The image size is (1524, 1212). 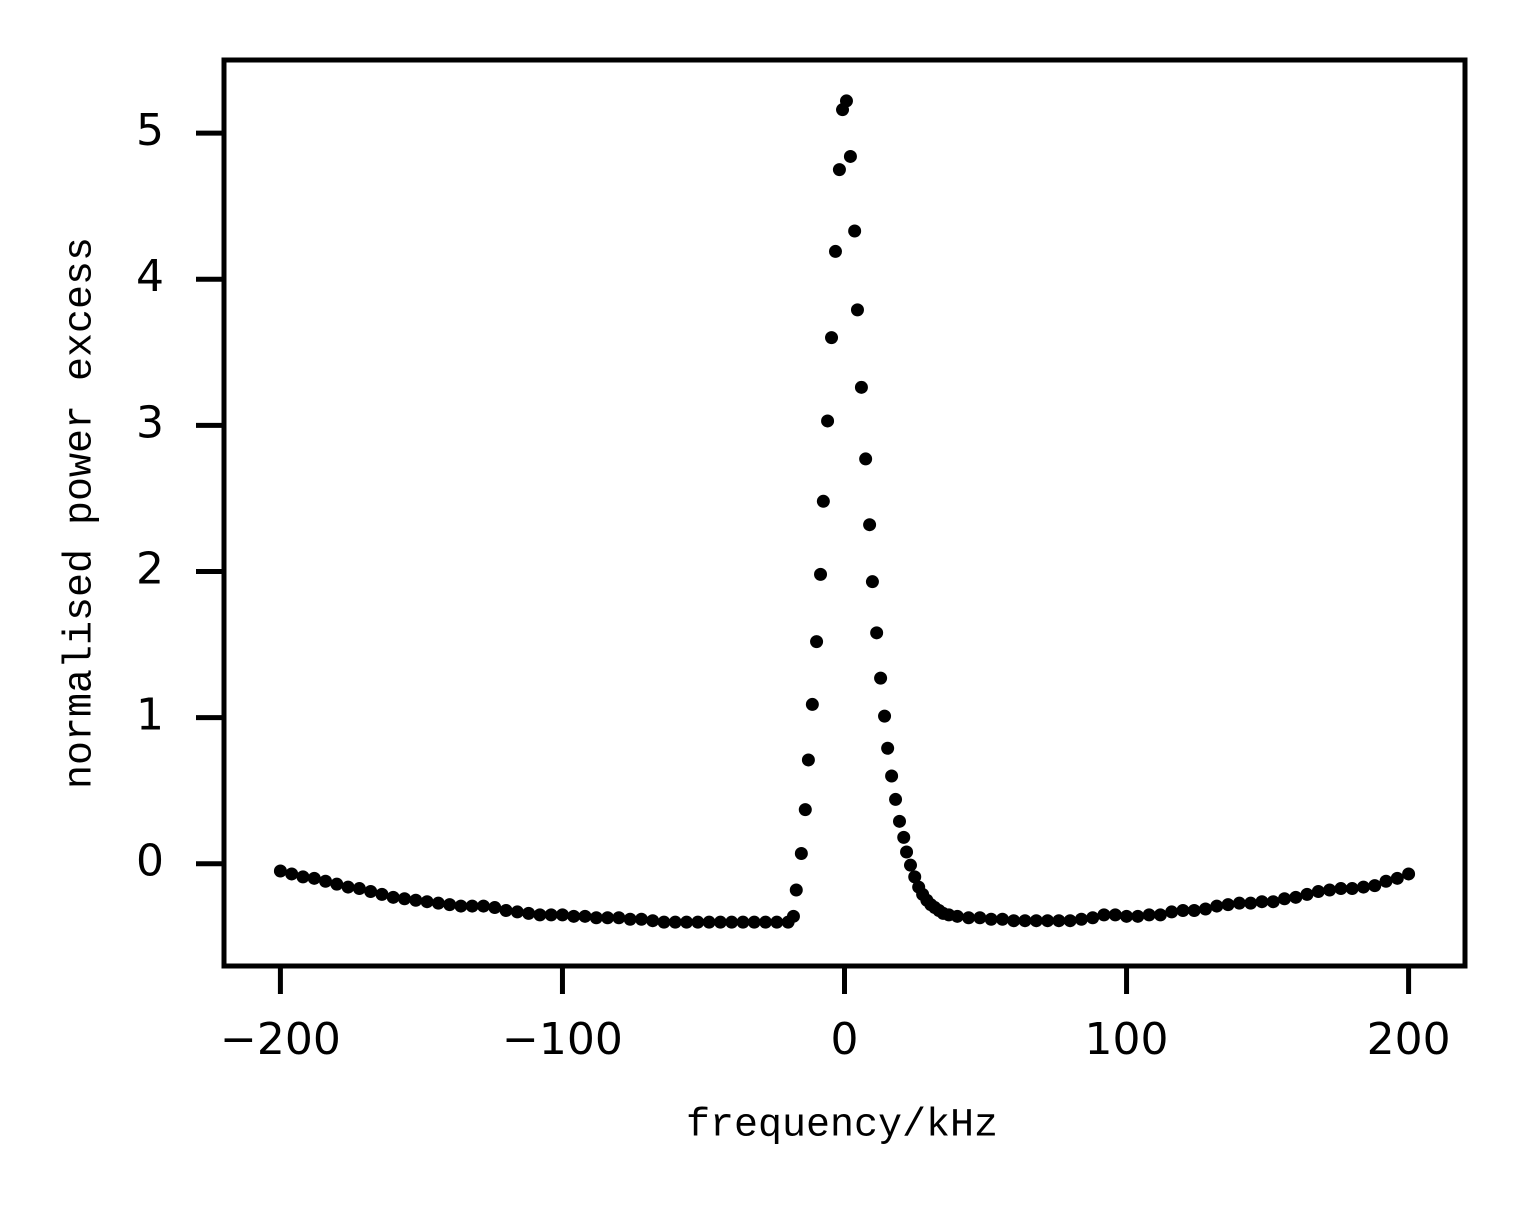 I want to click on y-tick-label: 4, so click(x=150, y=276).